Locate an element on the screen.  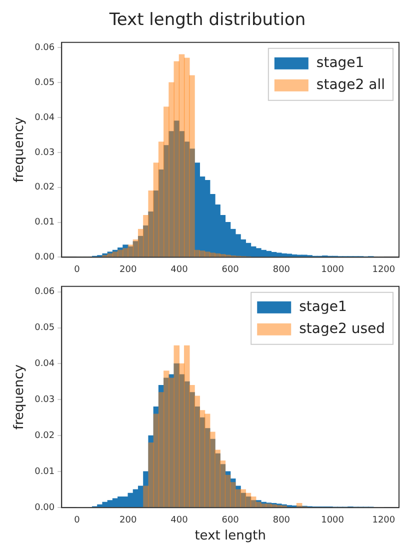
legend-label: stage2 used is located at coordinates (342, 329).